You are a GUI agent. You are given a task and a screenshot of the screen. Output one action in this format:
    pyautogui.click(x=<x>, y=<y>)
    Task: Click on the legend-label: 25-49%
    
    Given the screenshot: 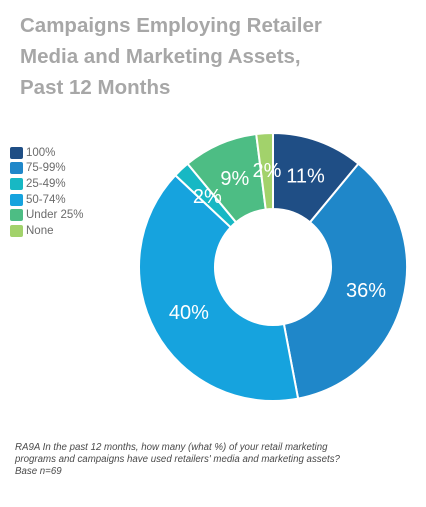 What is the action you would take?
    pyautogui.click(x=46, y=183)
    